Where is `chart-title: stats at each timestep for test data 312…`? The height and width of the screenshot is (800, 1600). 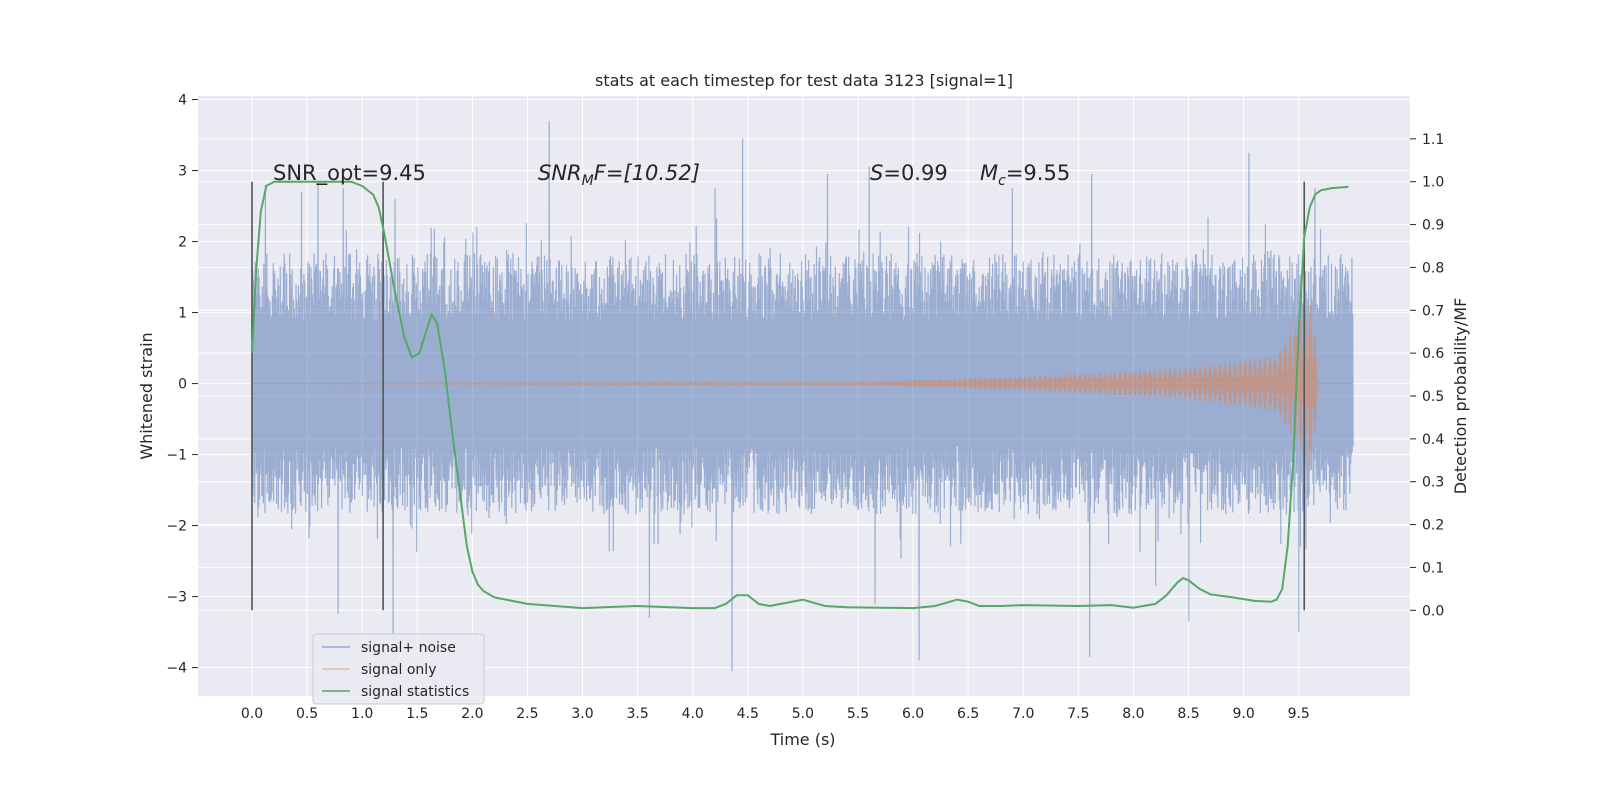
chart-title: stats at each timestep for test data 312… is located at coordinates (804, 80).